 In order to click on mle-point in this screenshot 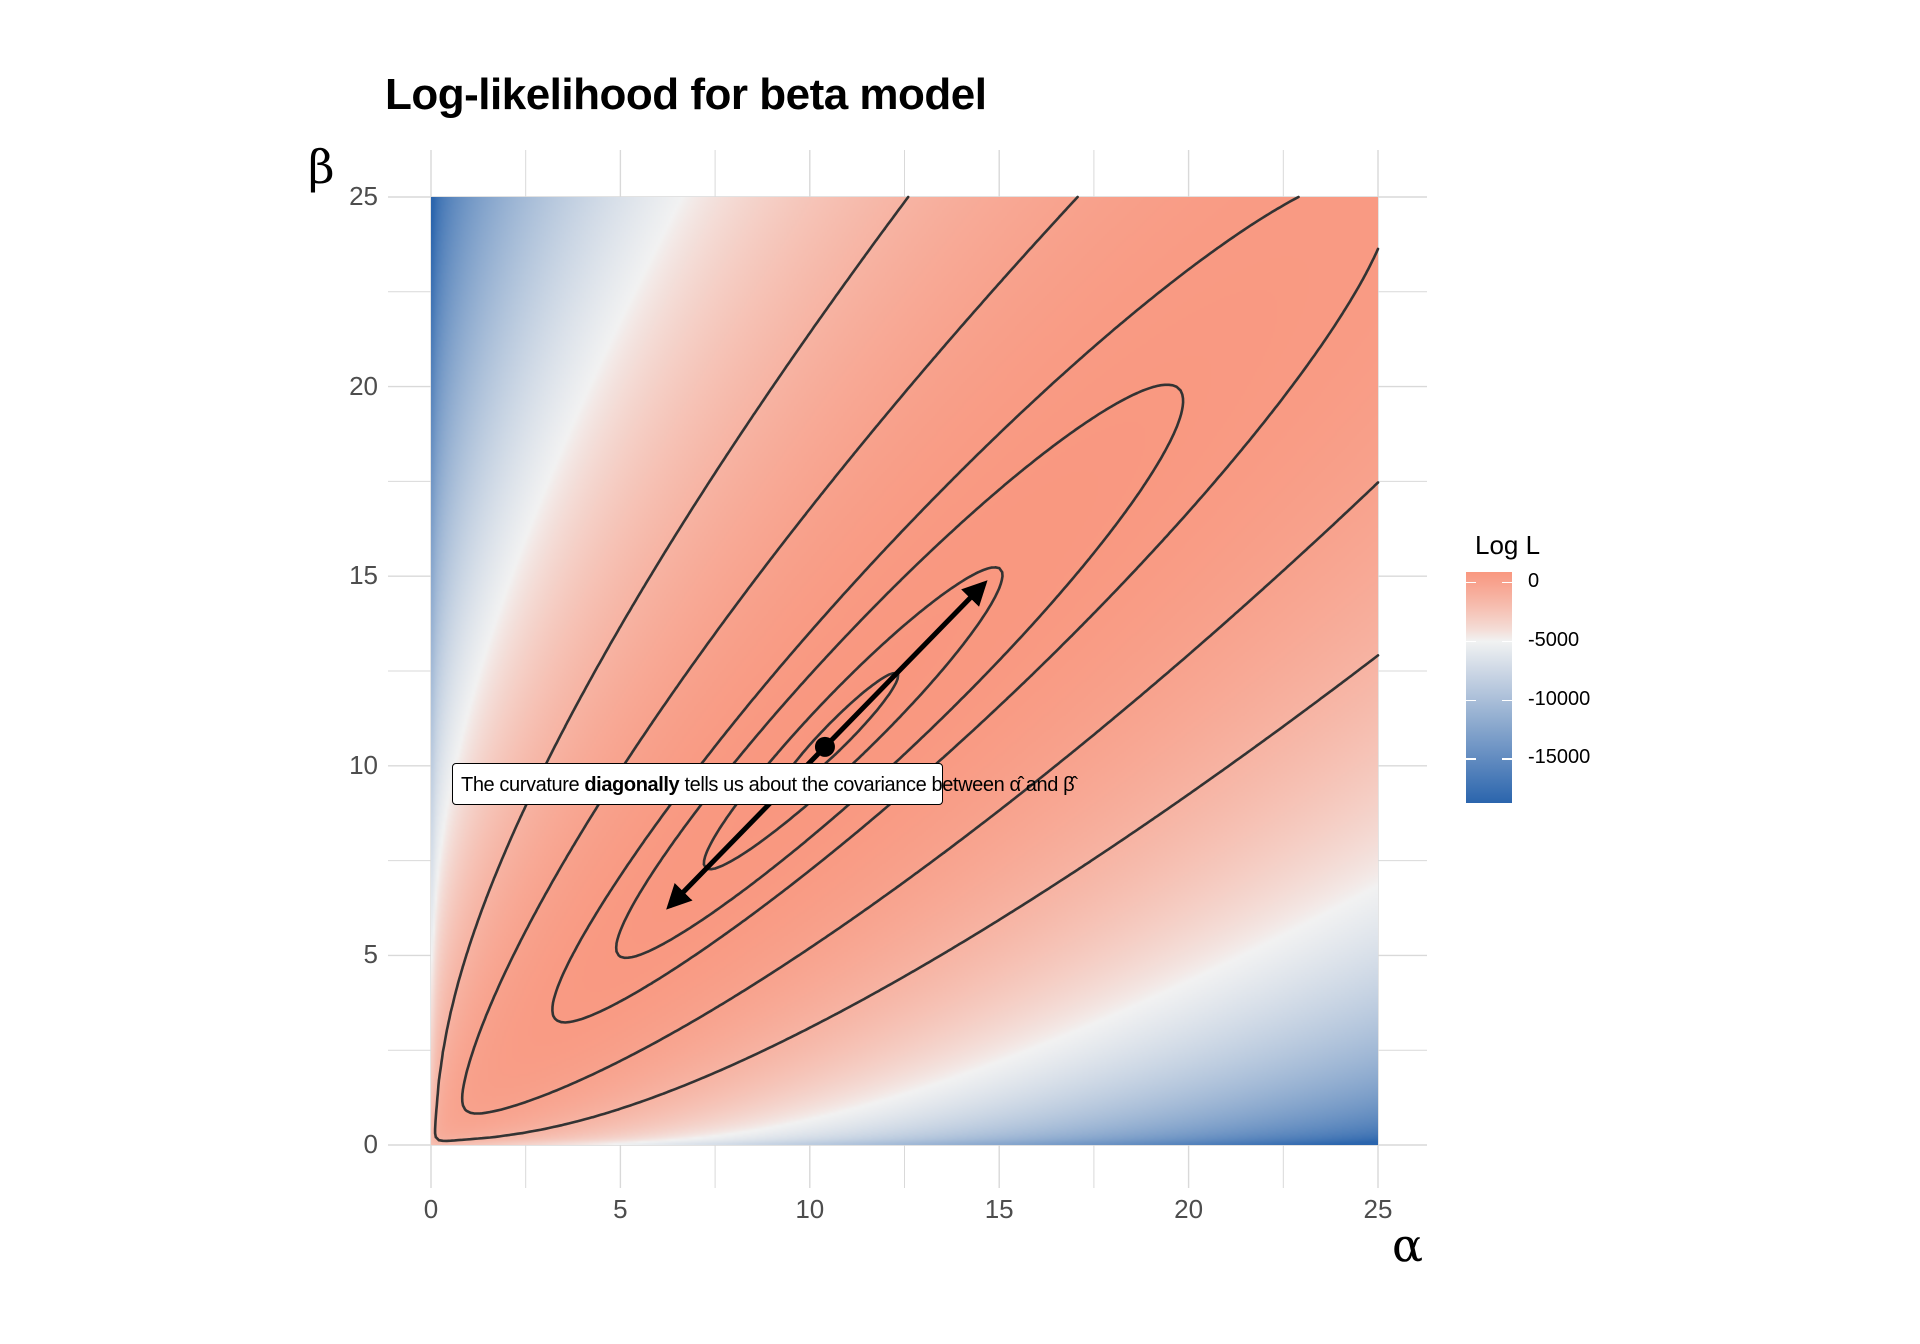, I will do `click(824, 746)`.